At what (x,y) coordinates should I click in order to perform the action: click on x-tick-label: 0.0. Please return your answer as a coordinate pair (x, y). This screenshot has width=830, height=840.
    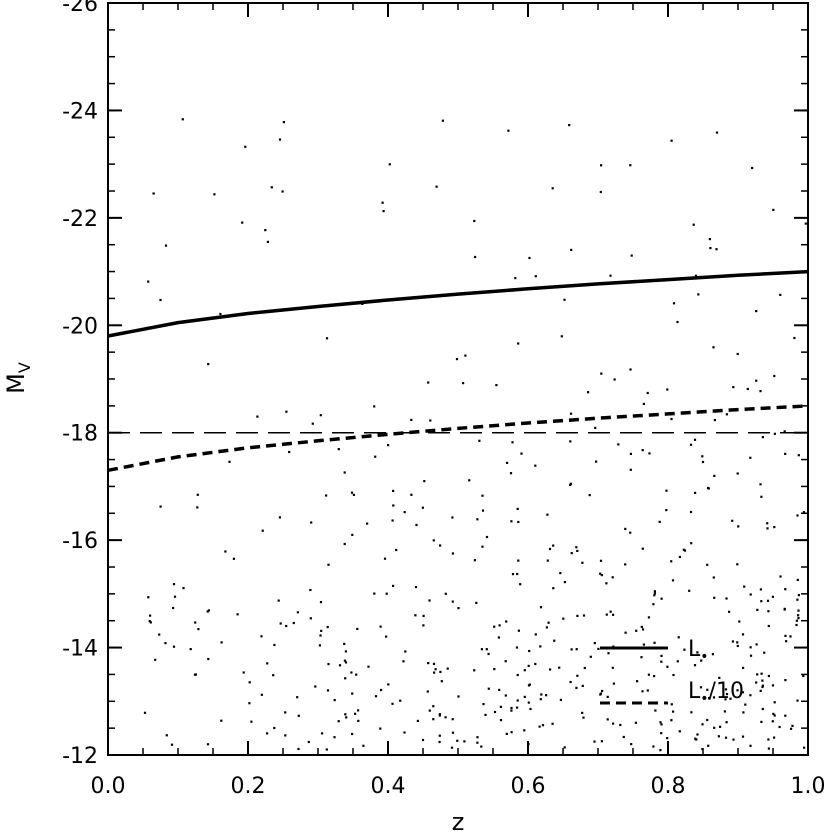
    Looking at the image, I should click on (108, 786).